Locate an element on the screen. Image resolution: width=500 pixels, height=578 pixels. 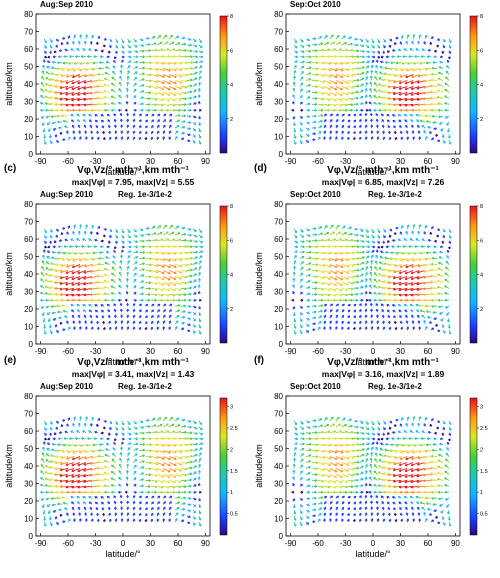
panel-regularization: Reg. 1e-3/1e-2 is located at coordinates (145, 194).